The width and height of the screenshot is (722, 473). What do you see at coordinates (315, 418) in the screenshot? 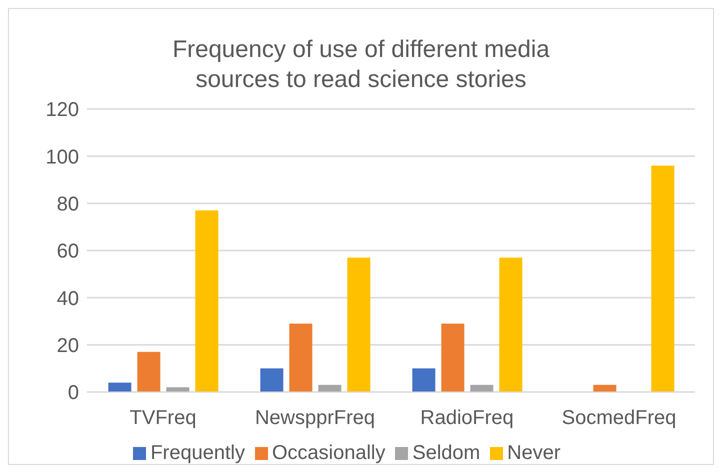
I see `x-tick-label: NewspprFreq` at bounding box center [315, 418].